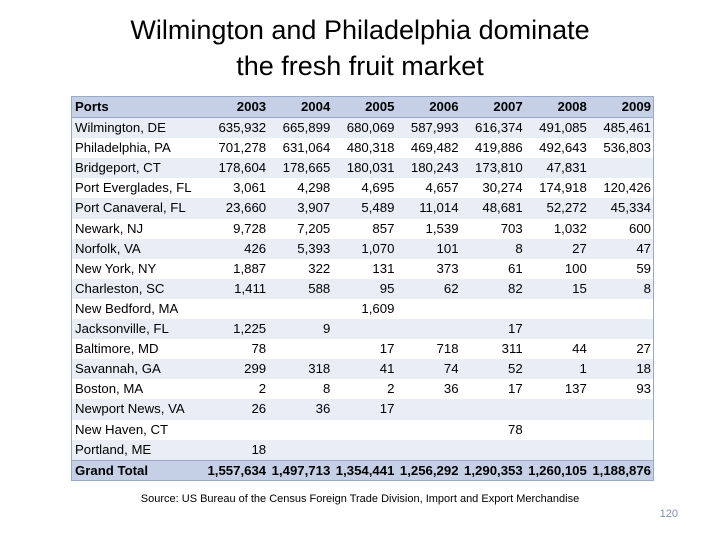  I want to click on value-cell: 2, so click(262, 389).